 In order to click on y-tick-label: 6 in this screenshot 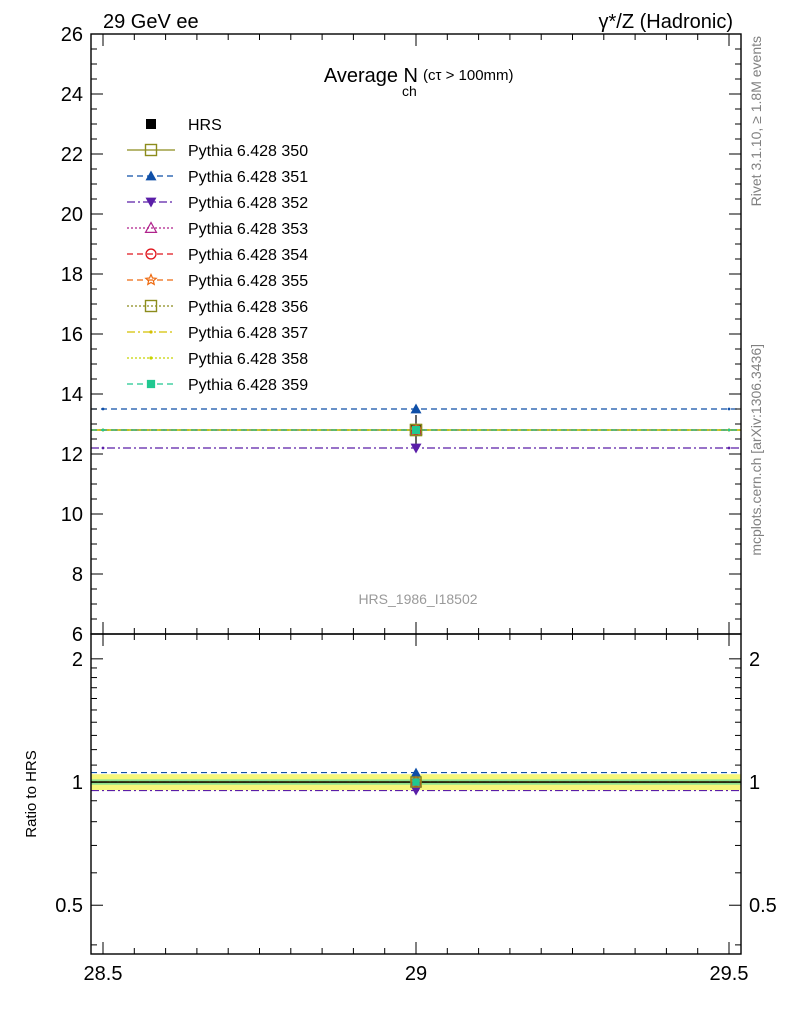, I will do `click(77, 635)`.